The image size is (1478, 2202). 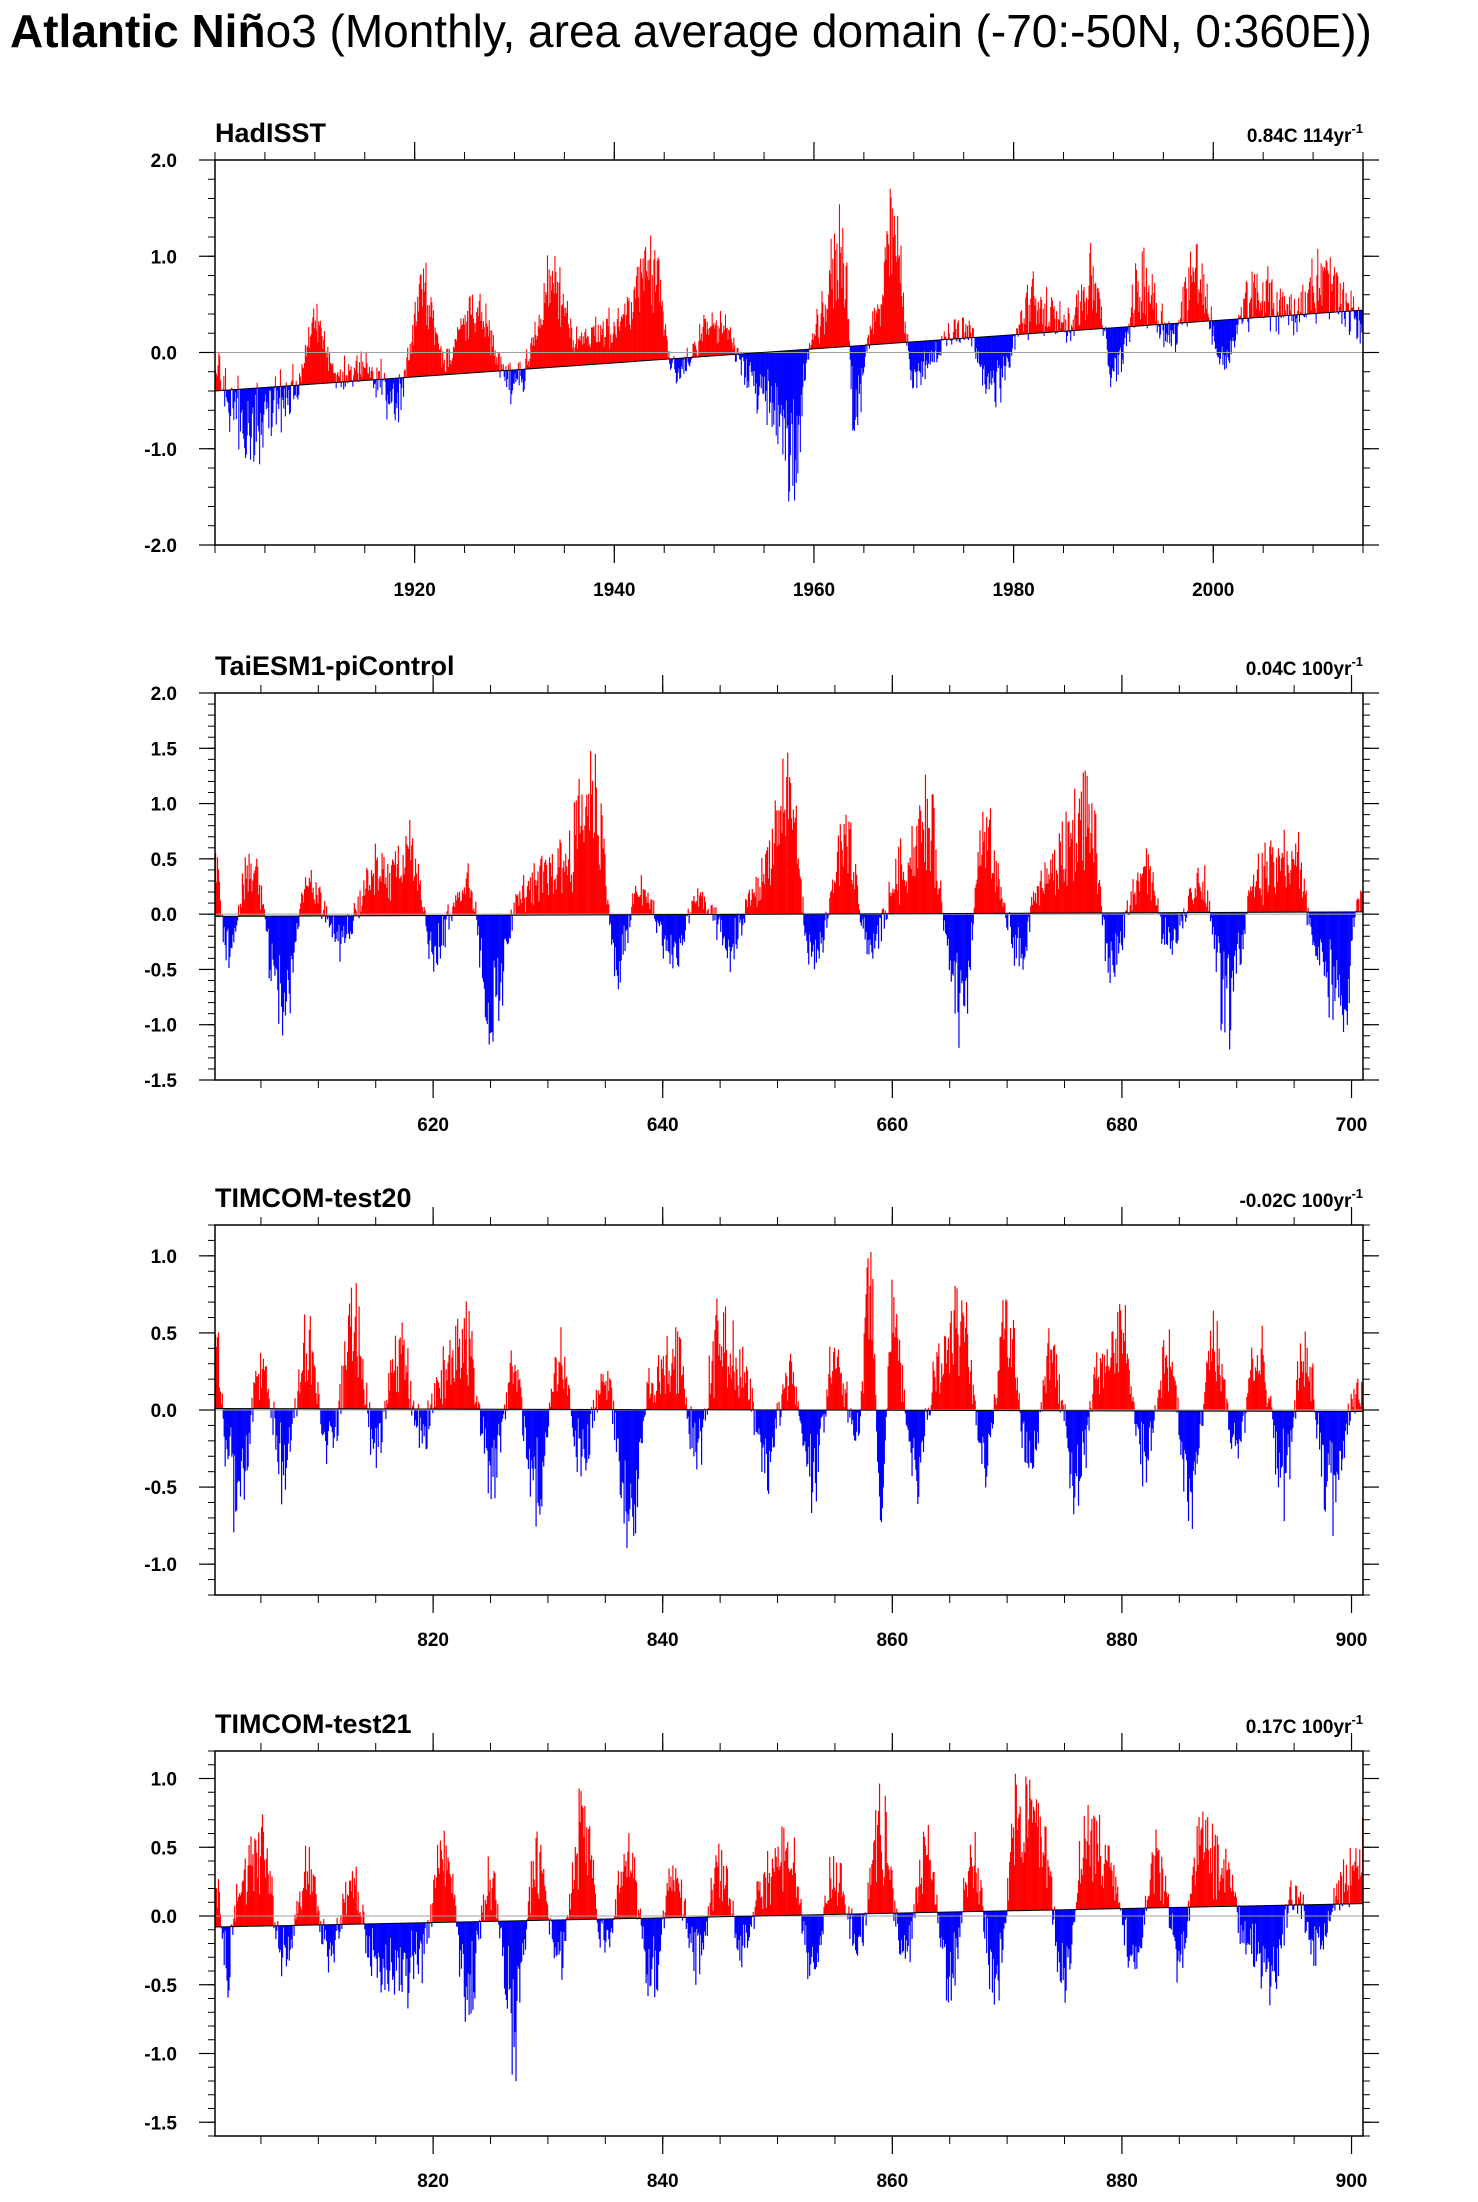 I want to click on trend-label: 0.17C 100yr-1, so click(x=1304, y=1725).